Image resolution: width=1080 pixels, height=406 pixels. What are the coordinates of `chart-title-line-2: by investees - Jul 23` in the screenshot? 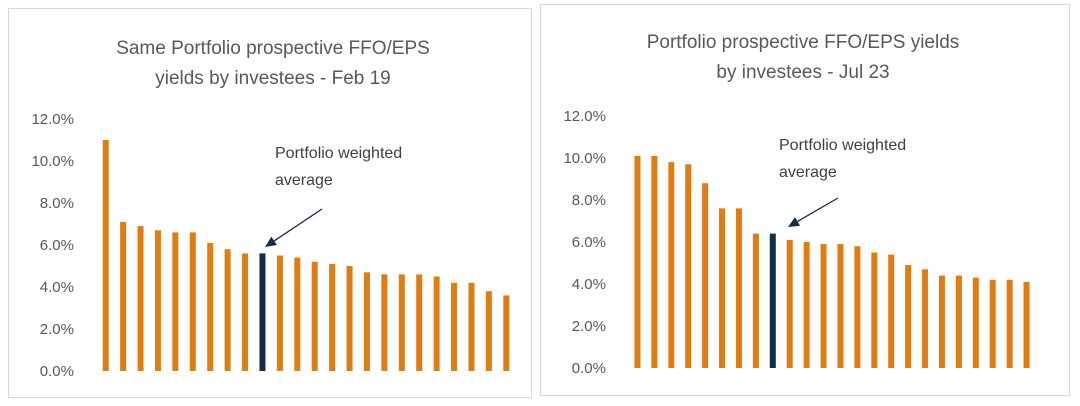 It's located at (802, 72).